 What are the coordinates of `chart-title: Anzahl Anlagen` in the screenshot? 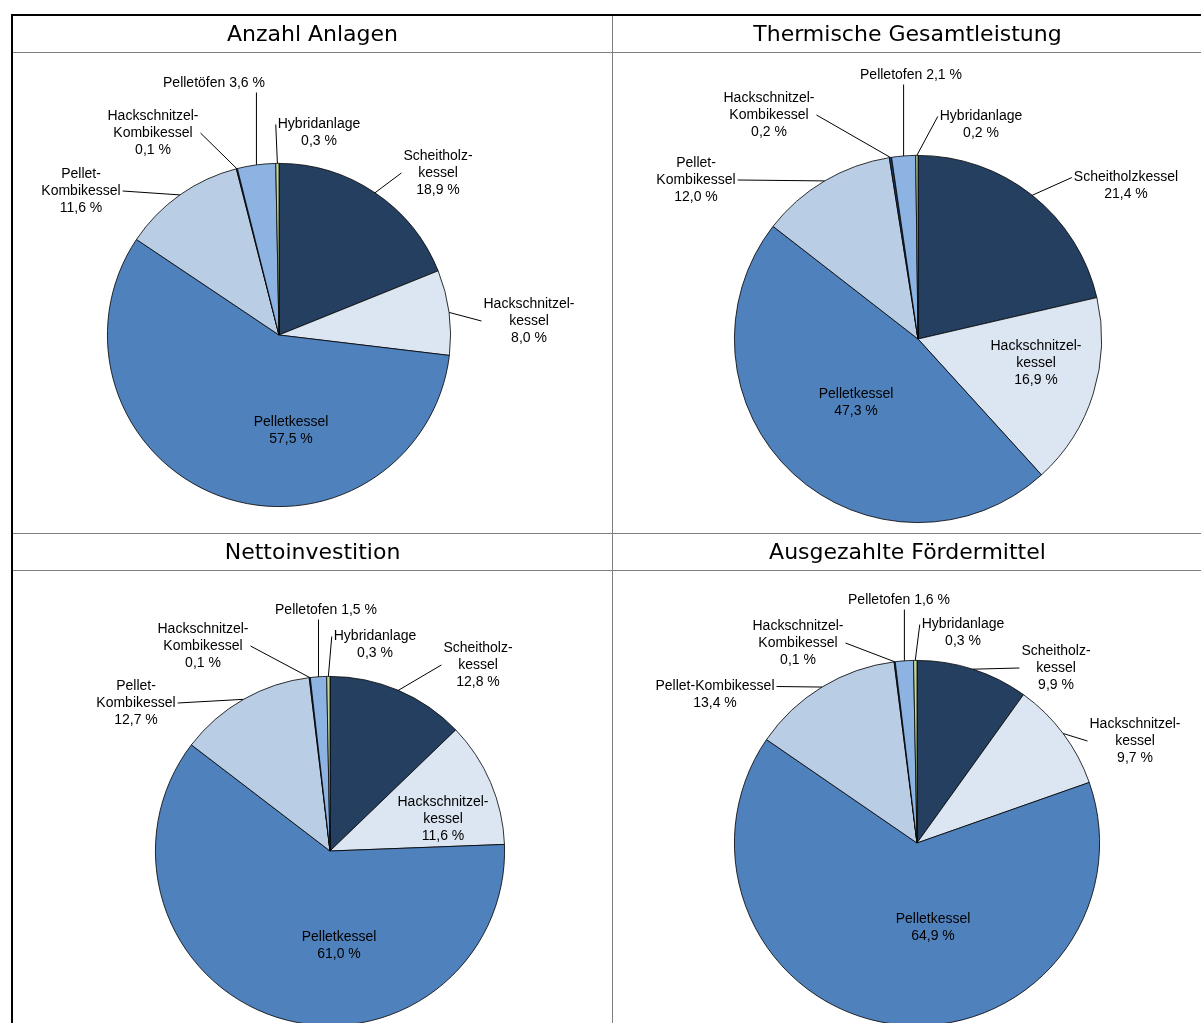 It's located at (312, 34).